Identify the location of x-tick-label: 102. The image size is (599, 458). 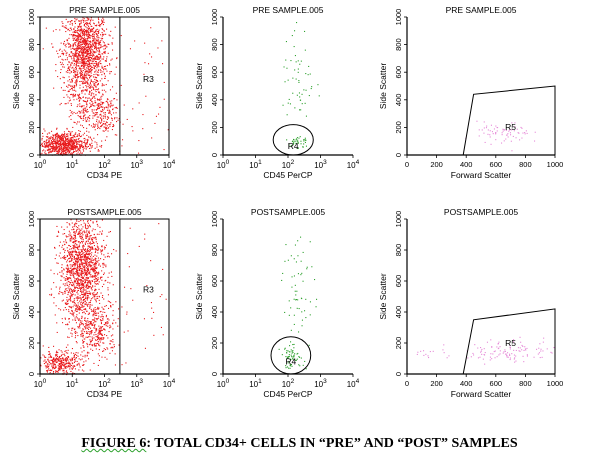
(288, 164).